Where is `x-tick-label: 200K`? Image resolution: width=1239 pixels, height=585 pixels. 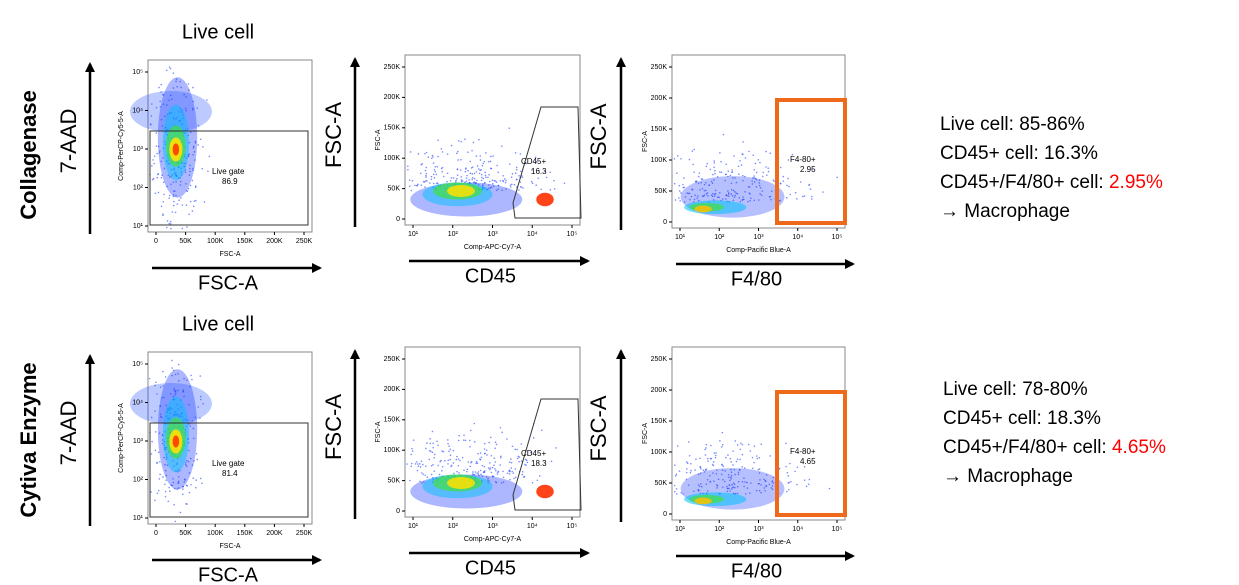
x-tick-label: 200K is located at coordinates (274, 241).